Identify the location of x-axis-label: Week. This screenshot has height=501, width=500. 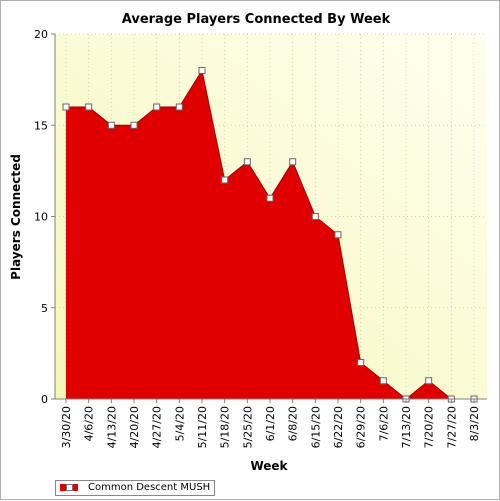
(269, 466).